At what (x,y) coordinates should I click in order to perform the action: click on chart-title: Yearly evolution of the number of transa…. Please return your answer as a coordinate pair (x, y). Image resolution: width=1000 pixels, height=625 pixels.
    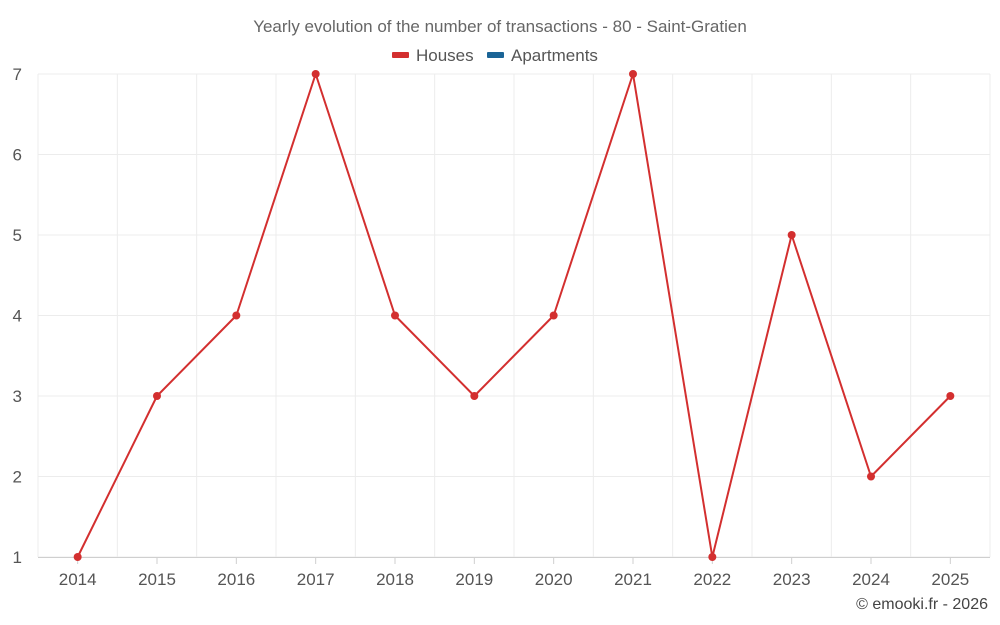
    Looking at the image, I should click on (500, 26).